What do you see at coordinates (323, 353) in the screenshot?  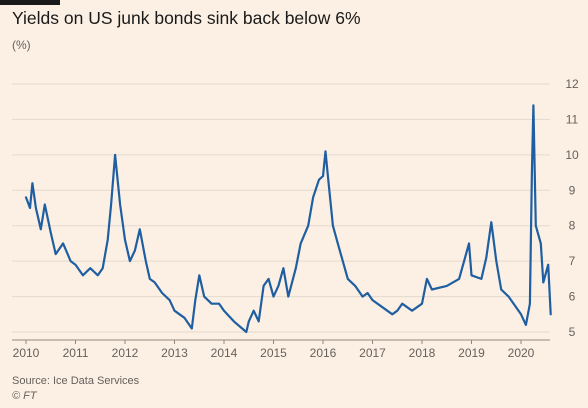 I see `x-tick-label-2016: 2016` at bounding box center [323, 353].